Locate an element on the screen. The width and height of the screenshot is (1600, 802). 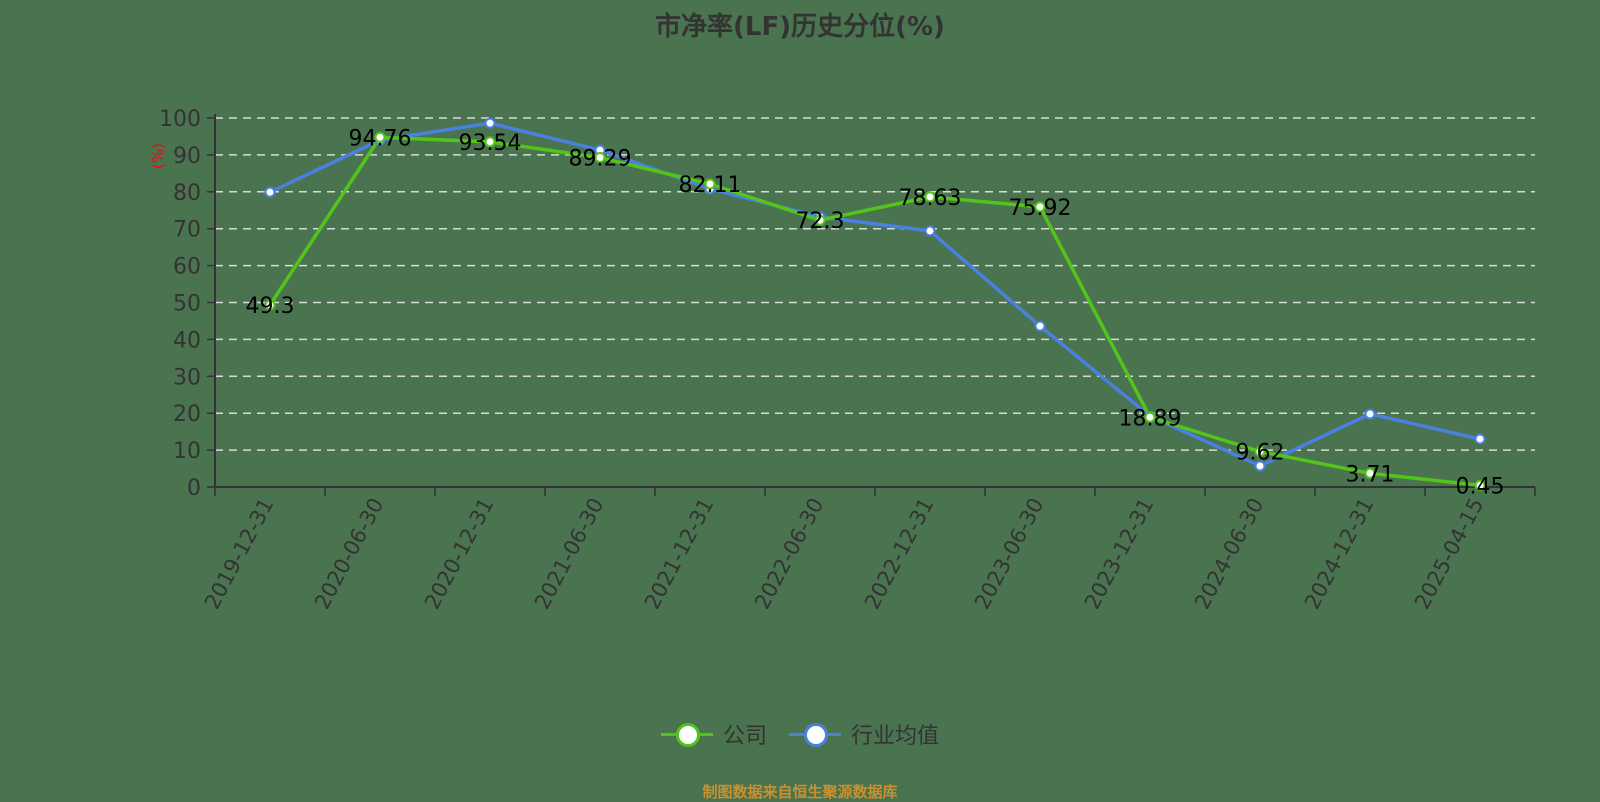
y-tick-label: 90 is located at coordinates (187, 156).